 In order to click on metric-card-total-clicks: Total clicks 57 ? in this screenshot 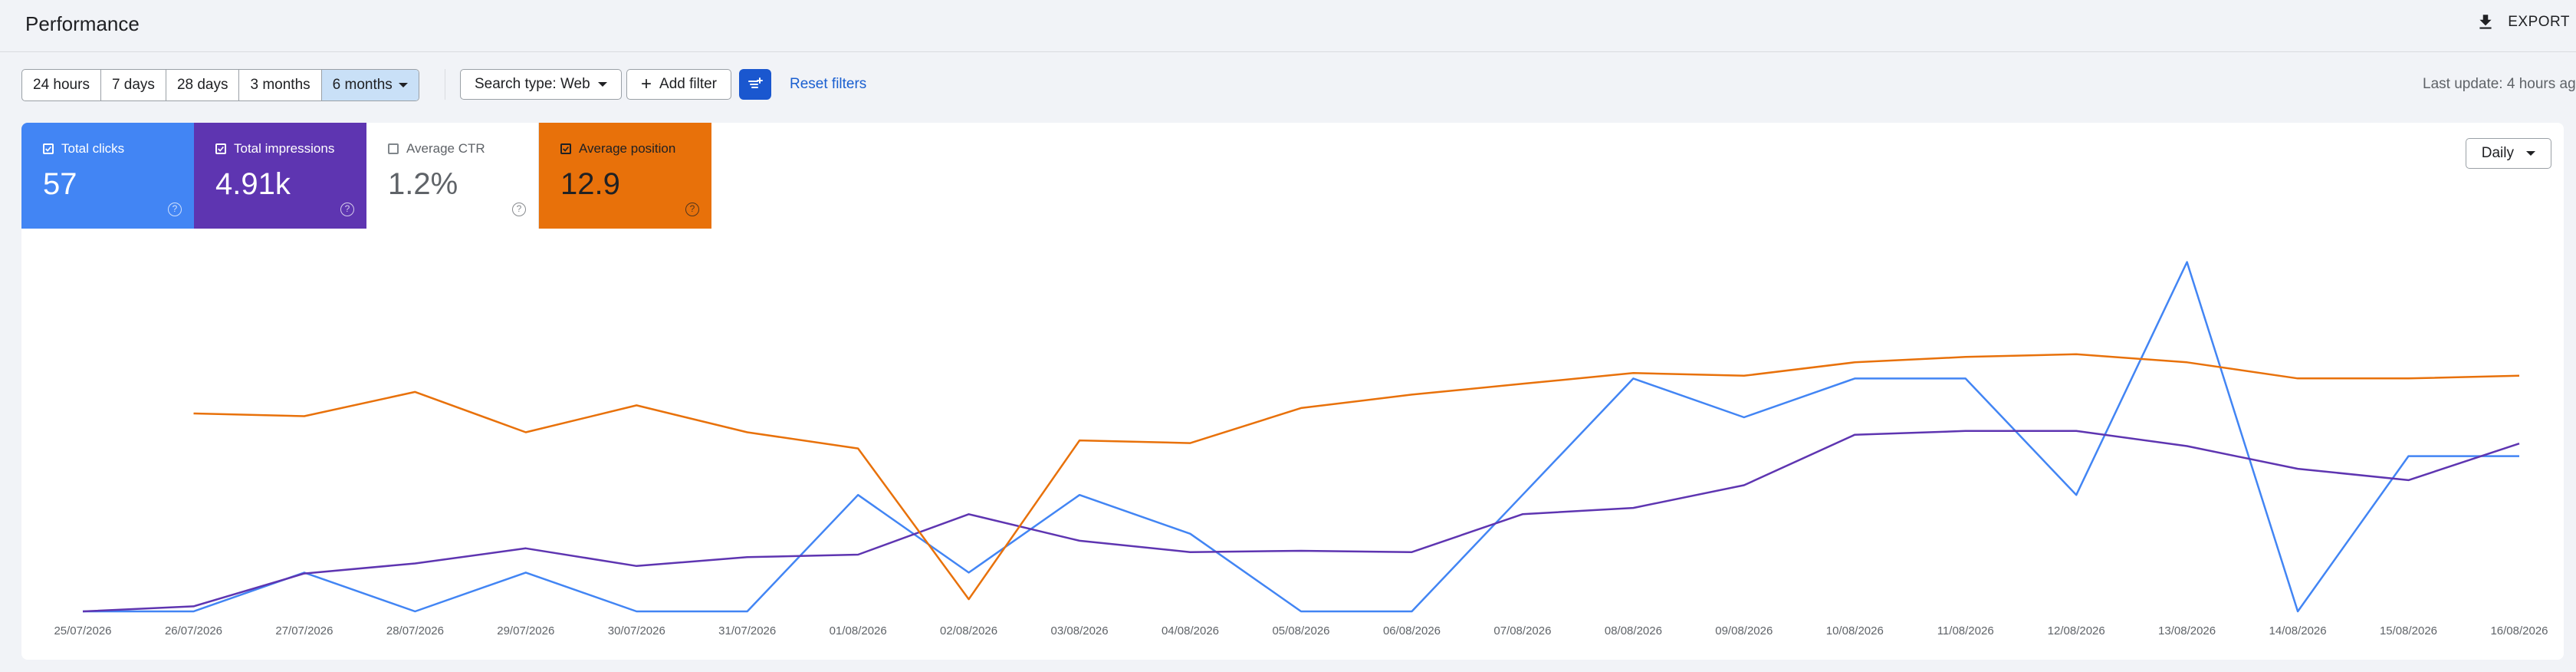, I will do `click(108, 176)`.